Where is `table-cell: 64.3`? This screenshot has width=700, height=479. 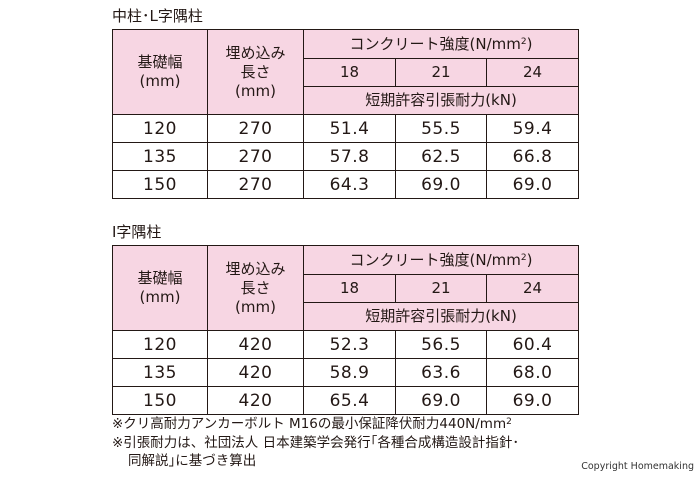
table-cell: 64.3 is located at coordinates (349, 184).